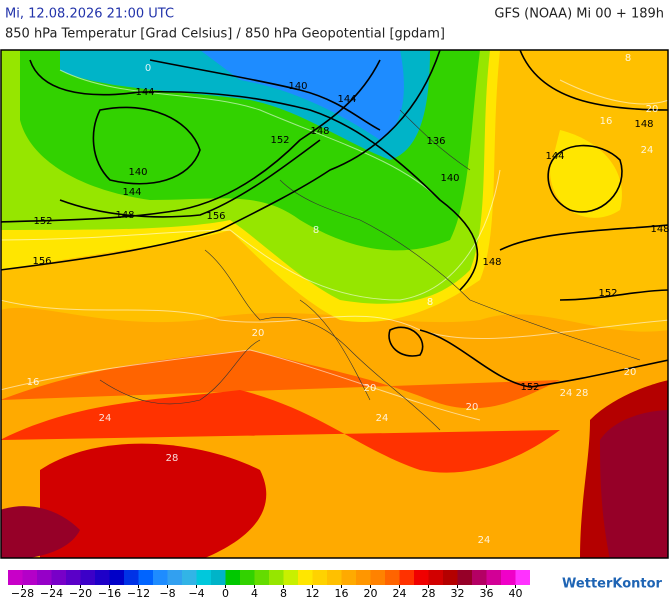 The width and height of the screenshot is (669, 604). What do you see at coordinates (167, 593) in the screenshot?
I see `colorbar-tick-label: −8` at bounding box center [167, 593].